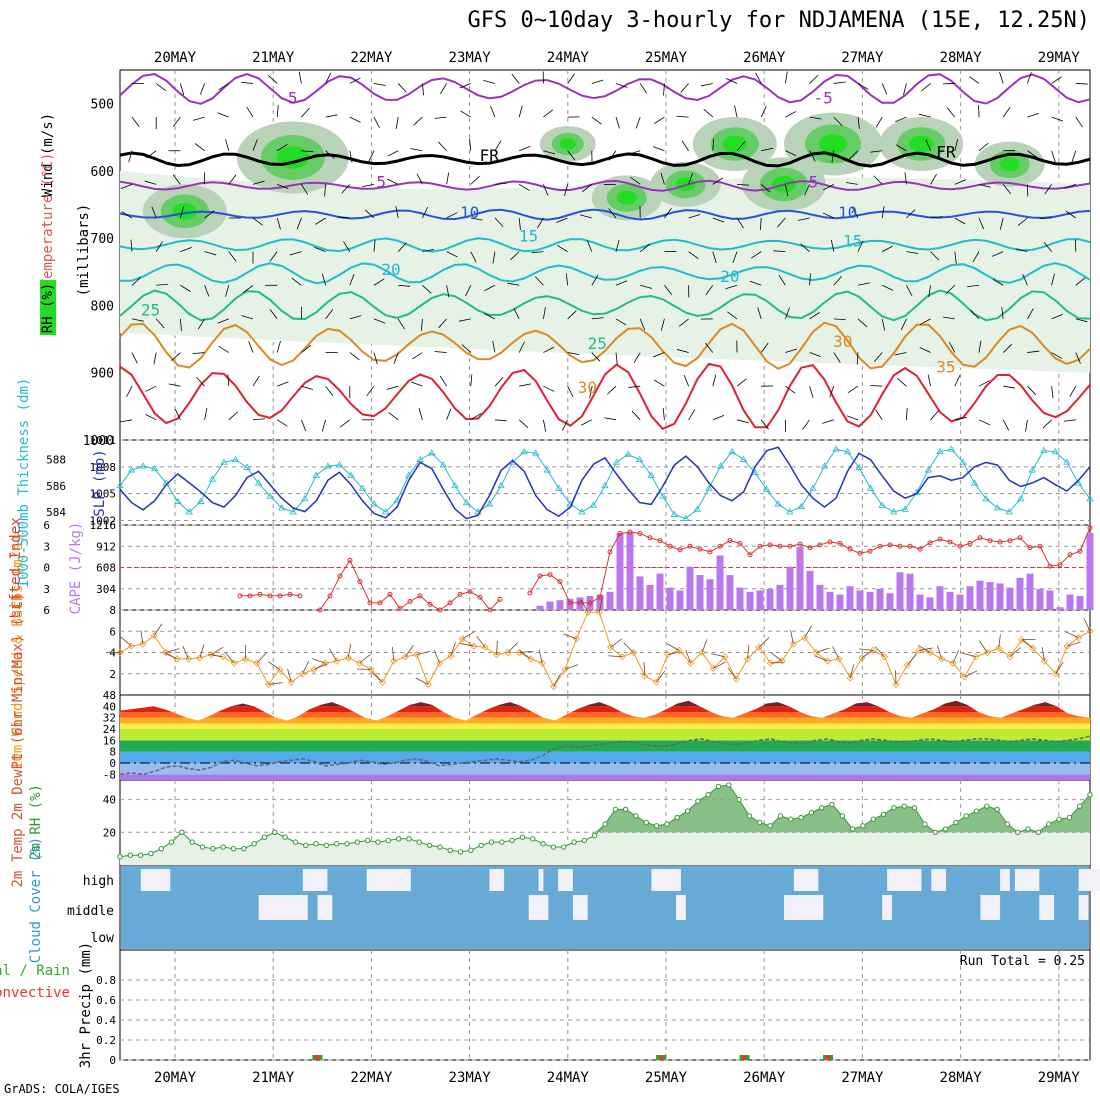  What do you see at coordinates (102, 172) in the screenshot?
I see `y-tick-pressure: 600` at bounding box center [102, 172].